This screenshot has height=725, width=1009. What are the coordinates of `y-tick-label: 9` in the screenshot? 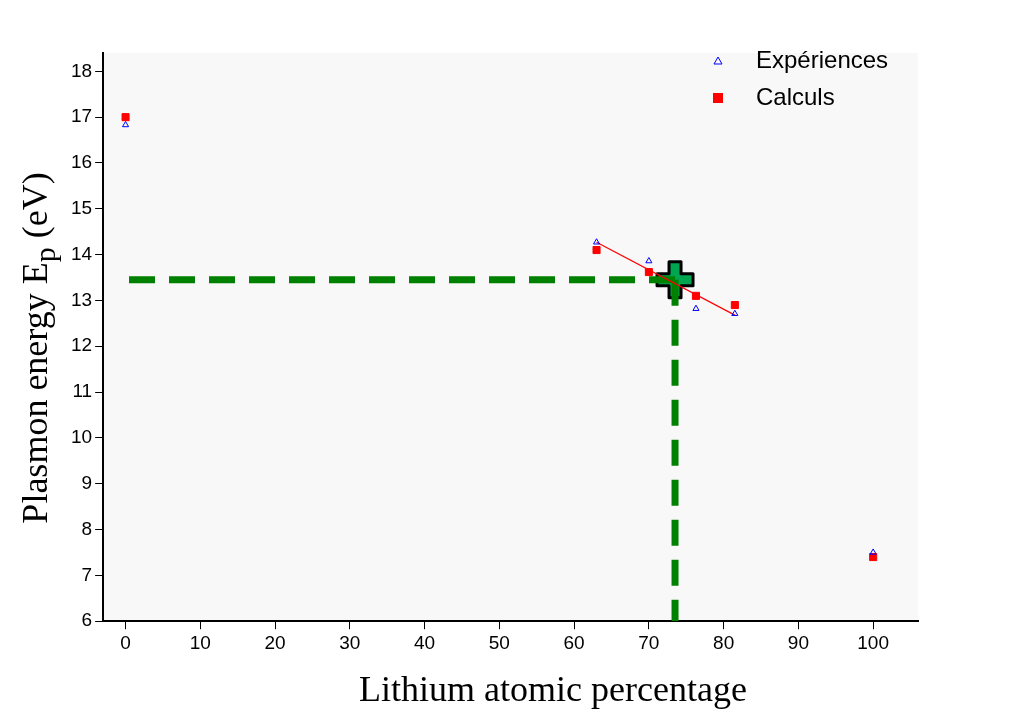 It's located at (87, 482).